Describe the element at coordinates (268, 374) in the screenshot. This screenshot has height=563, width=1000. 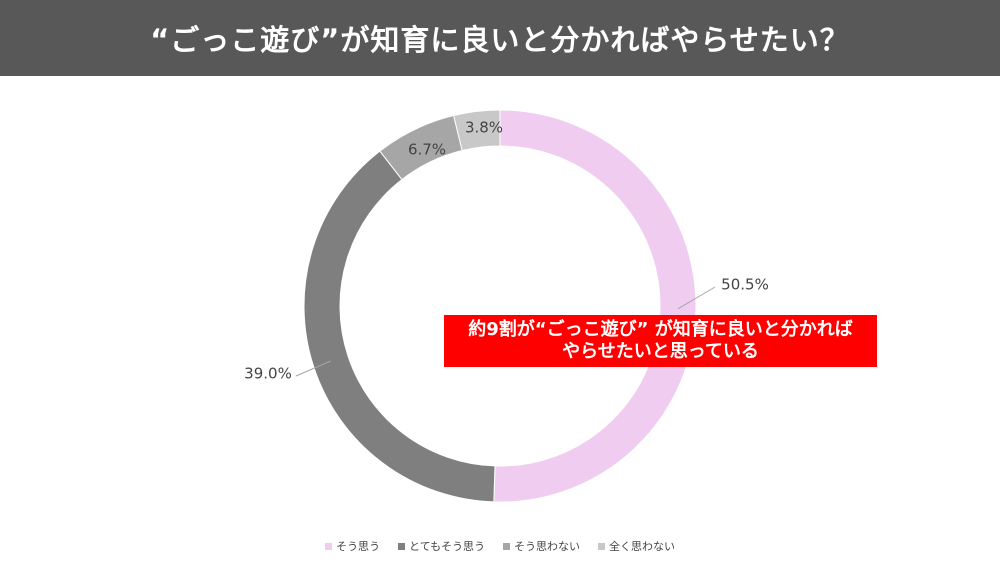
I see `data-label-2: 39.0%` at that location.